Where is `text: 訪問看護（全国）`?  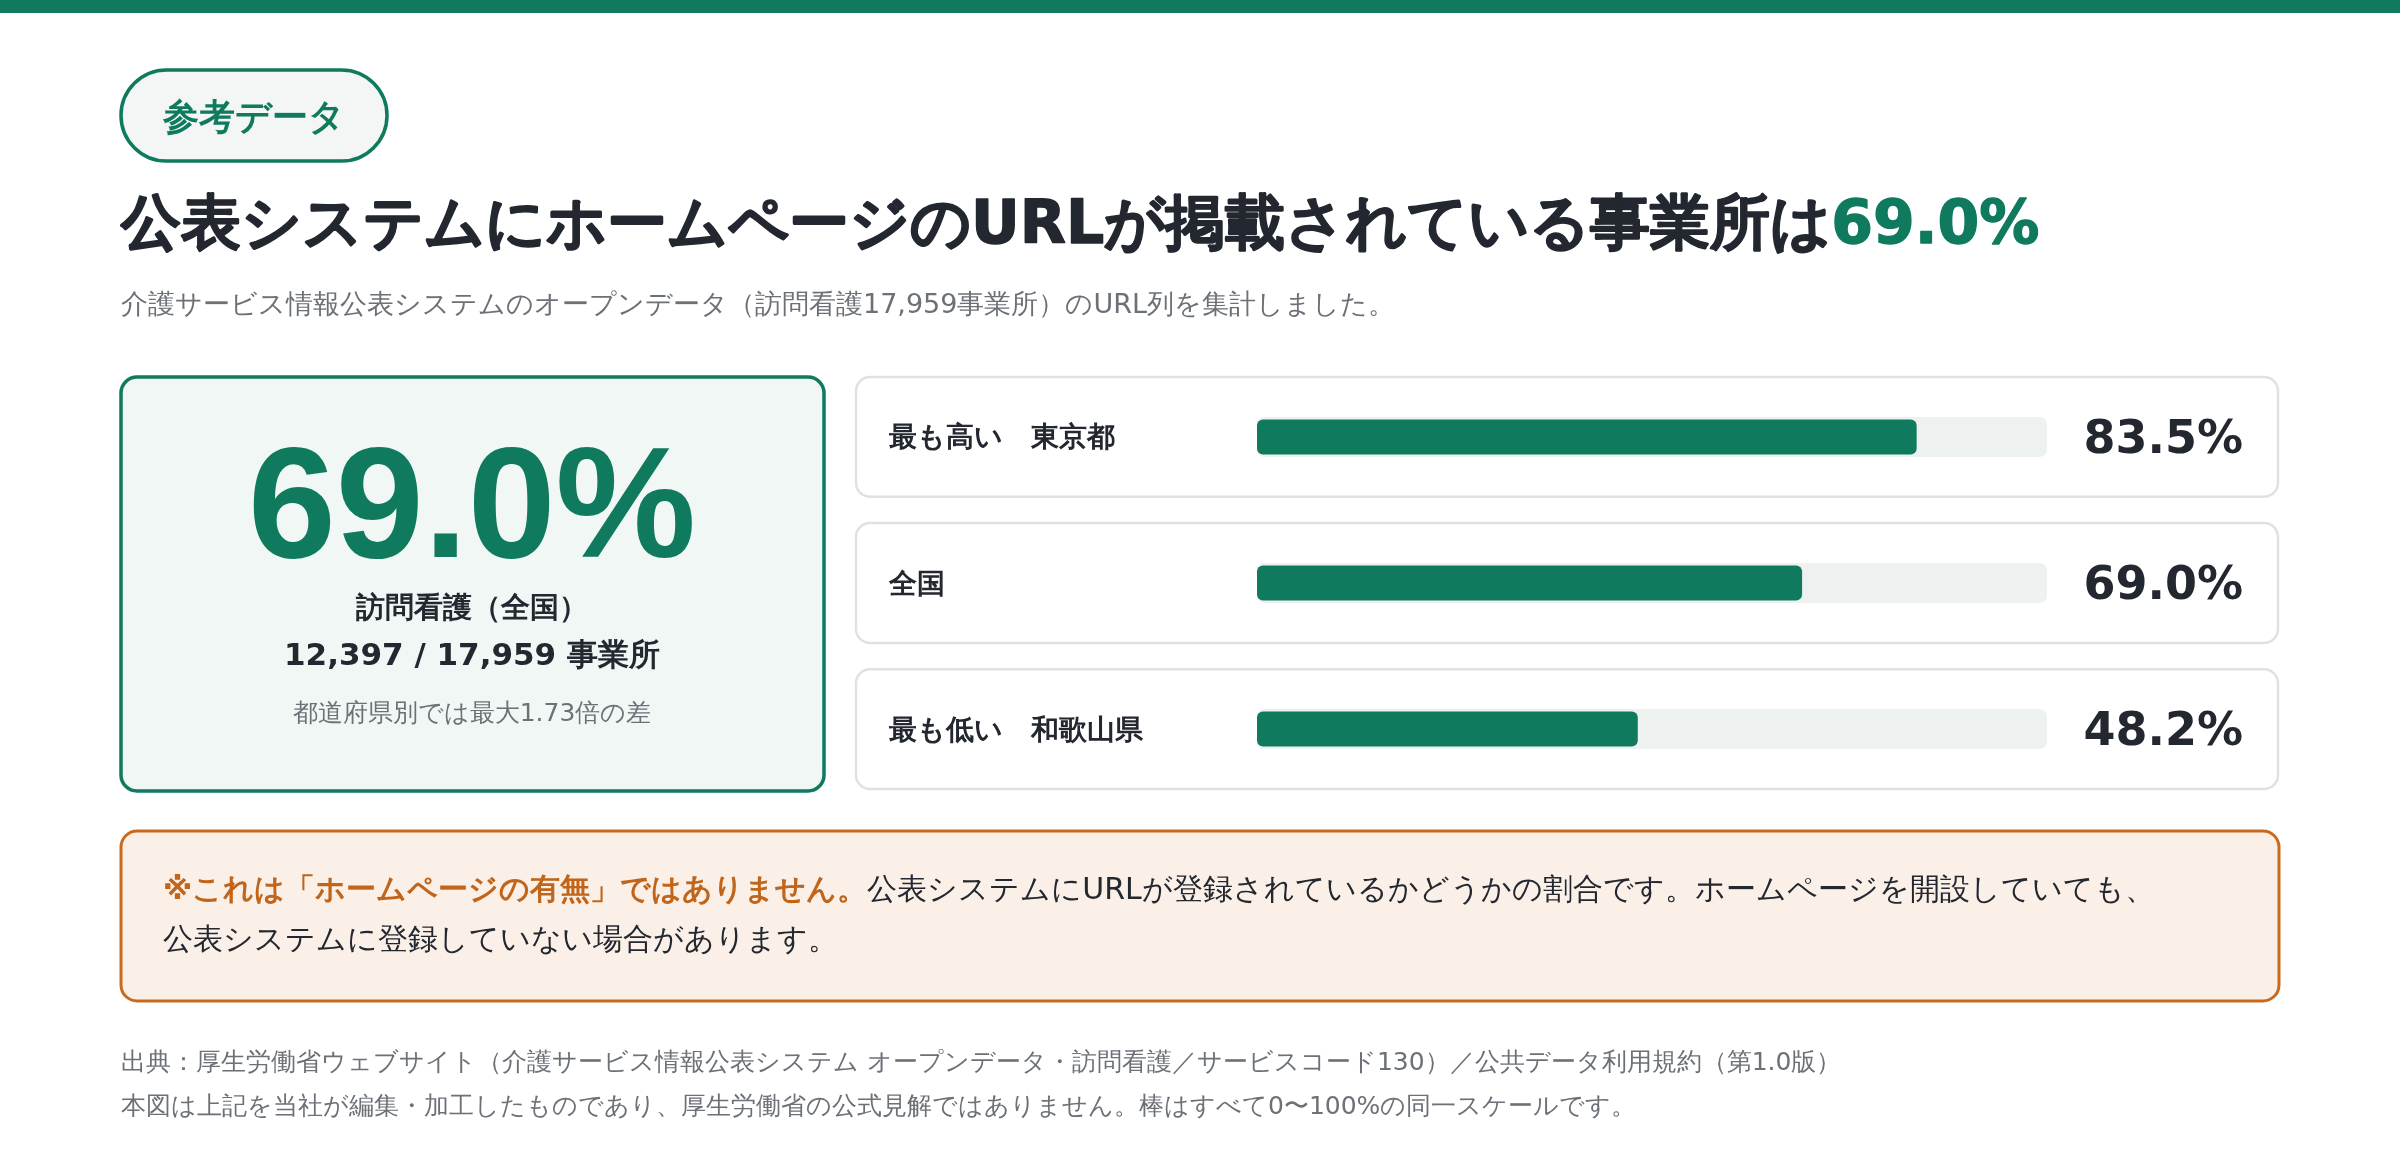 text: 訪問看護（全国） is located at coordinates (471, 607).